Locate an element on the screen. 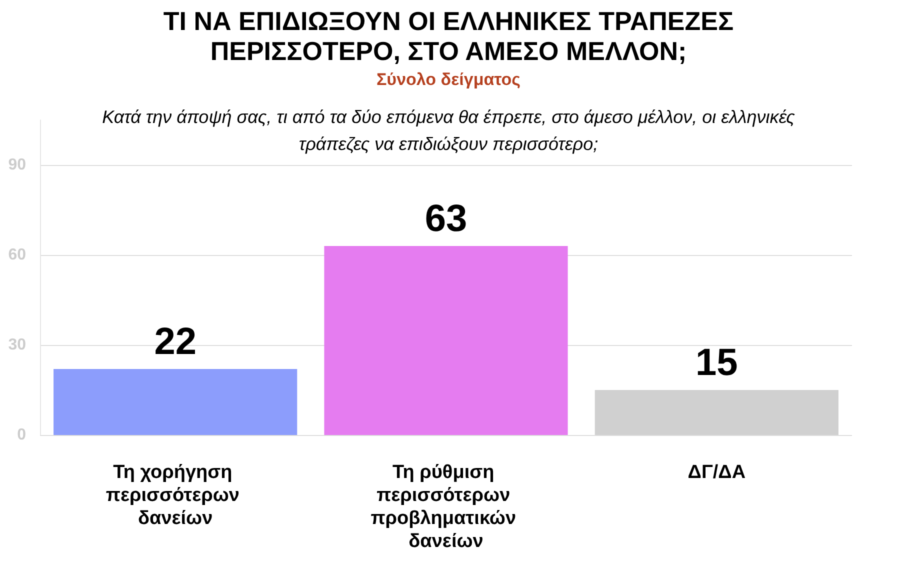 This screenshot has height=575, width=897. annotation: Κατά την άποψή σας, τι από τα δύο επόμενα θα έπρεπε, στο άμεσο μέλλον, οι ελληνικές τράπεζες να επιδιώξουν περισσότερο; is located at coordinates (448, 131).